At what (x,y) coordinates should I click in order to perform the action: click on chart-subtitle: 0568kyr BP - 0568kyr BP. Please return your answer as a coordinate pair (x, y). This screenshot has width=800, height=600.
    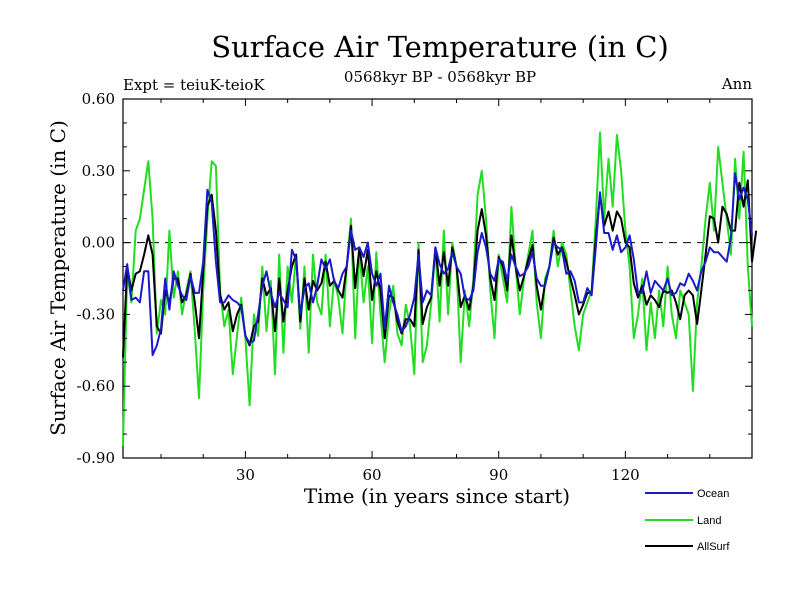
    Looking at the image, I should click on (440, 77).